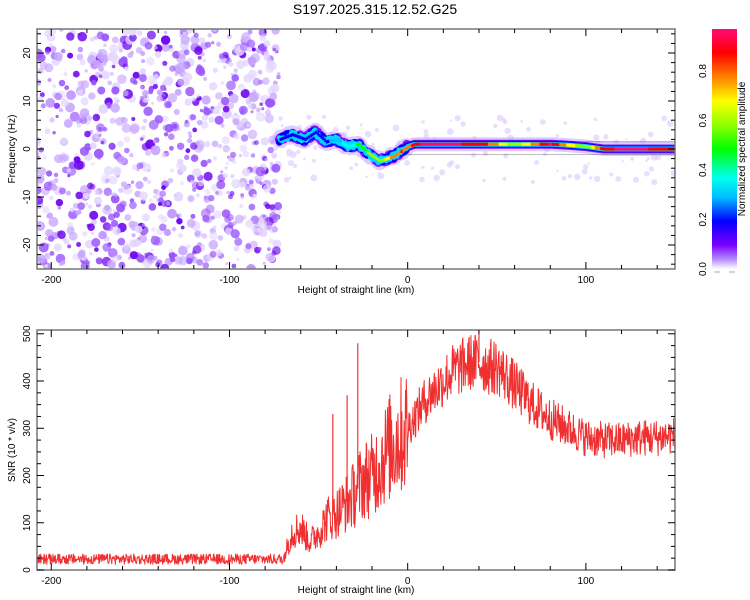 The image size is (750, 600). I want to click on colorbar-gradient, so click(724, 149).